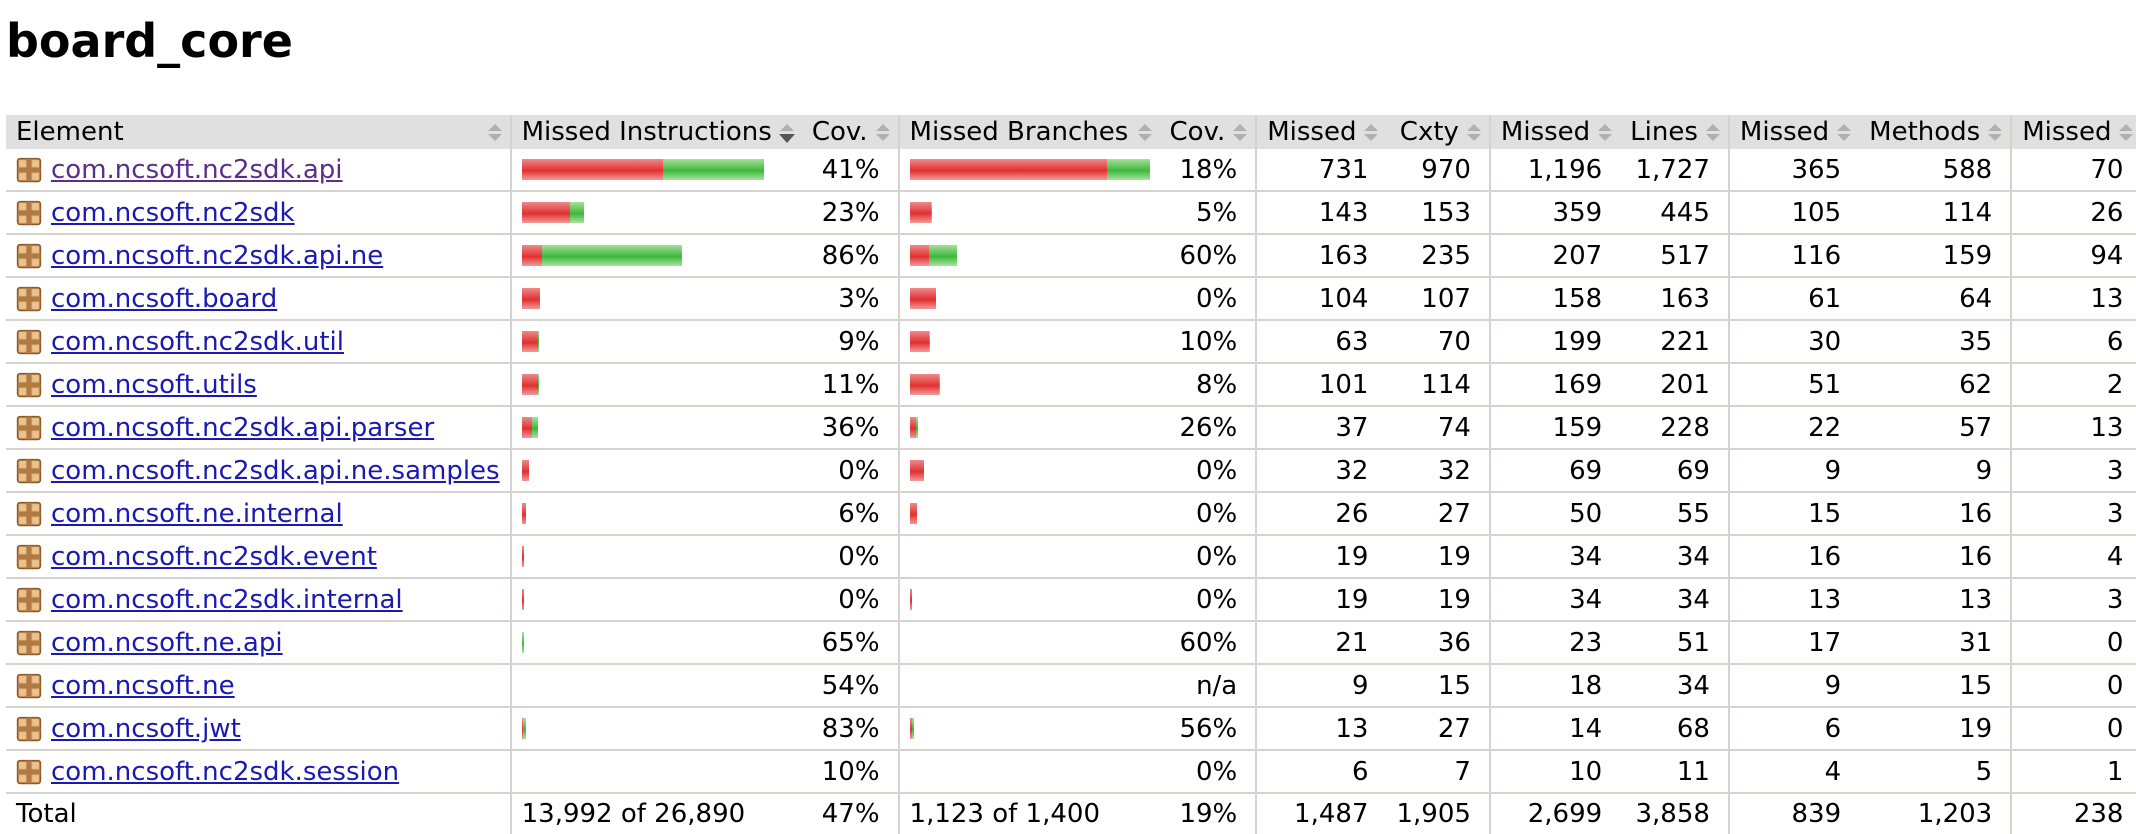 The image size is (2136, 834). Describe the element at coordinates (197, 513) in the screenshot. I see `package-link: com.ncsoft.ne.internal` at that location.